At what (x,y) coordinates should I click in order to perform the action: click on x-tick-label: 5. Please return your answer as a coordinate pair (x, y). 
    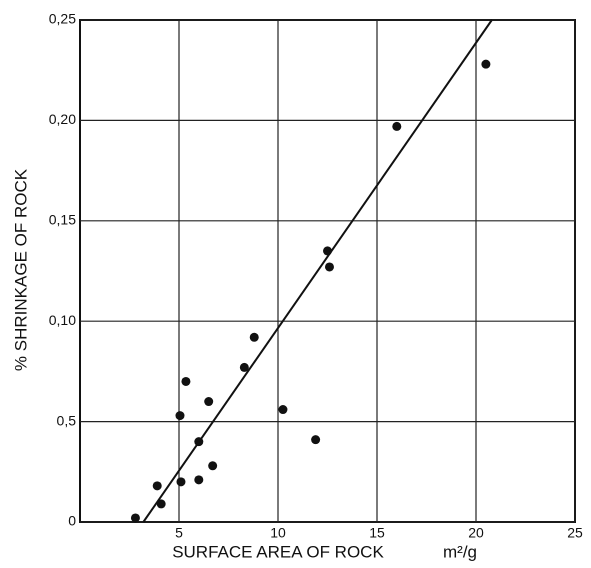
    Looking at the image, I should click on (179, 533).